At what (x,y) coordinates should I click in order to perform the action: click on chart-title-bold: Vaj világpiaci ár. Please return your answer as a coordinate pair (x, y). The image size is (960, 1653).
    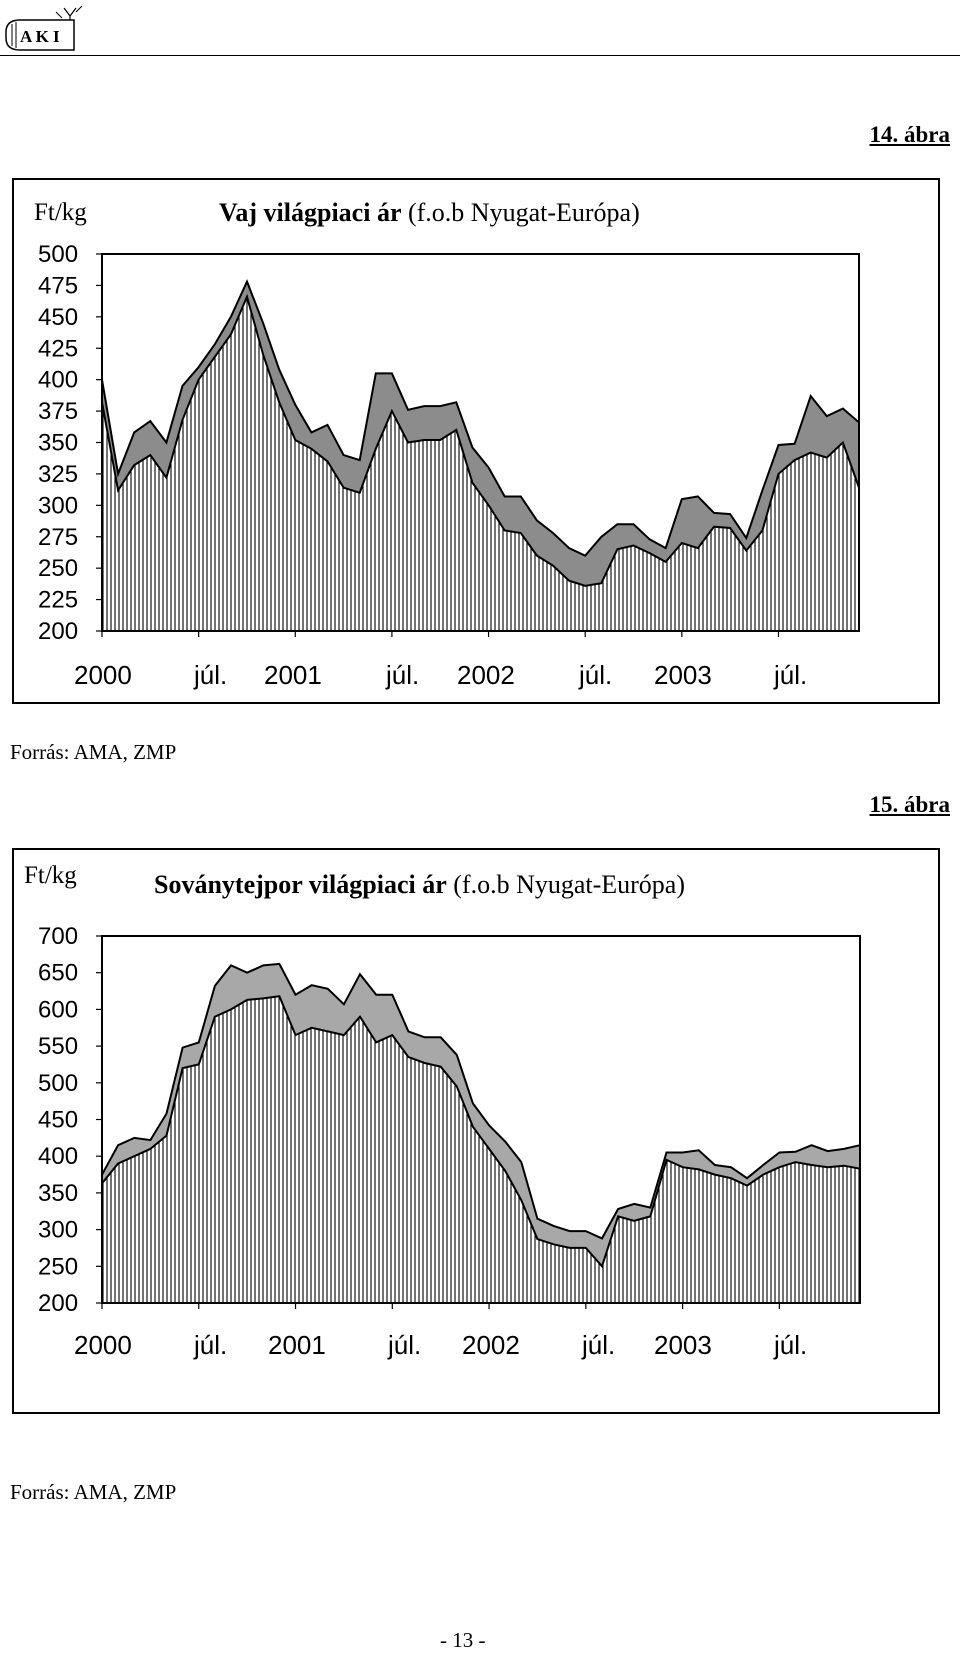
    Looking at the image, I should click on (310, 212).